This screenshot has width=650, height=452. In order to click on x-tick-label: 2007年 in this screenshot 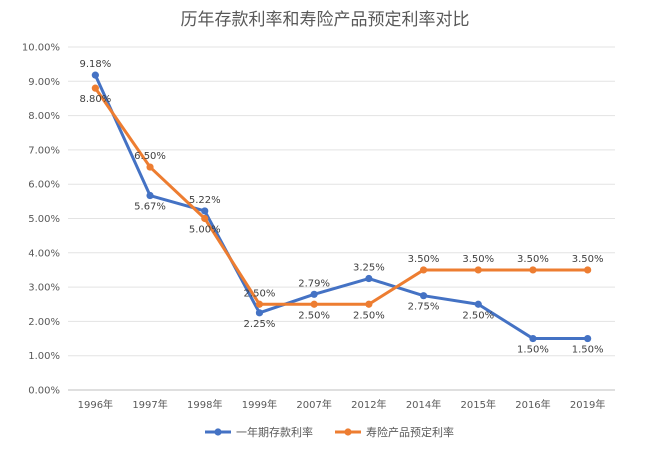, I will do `click(313, 404)`.